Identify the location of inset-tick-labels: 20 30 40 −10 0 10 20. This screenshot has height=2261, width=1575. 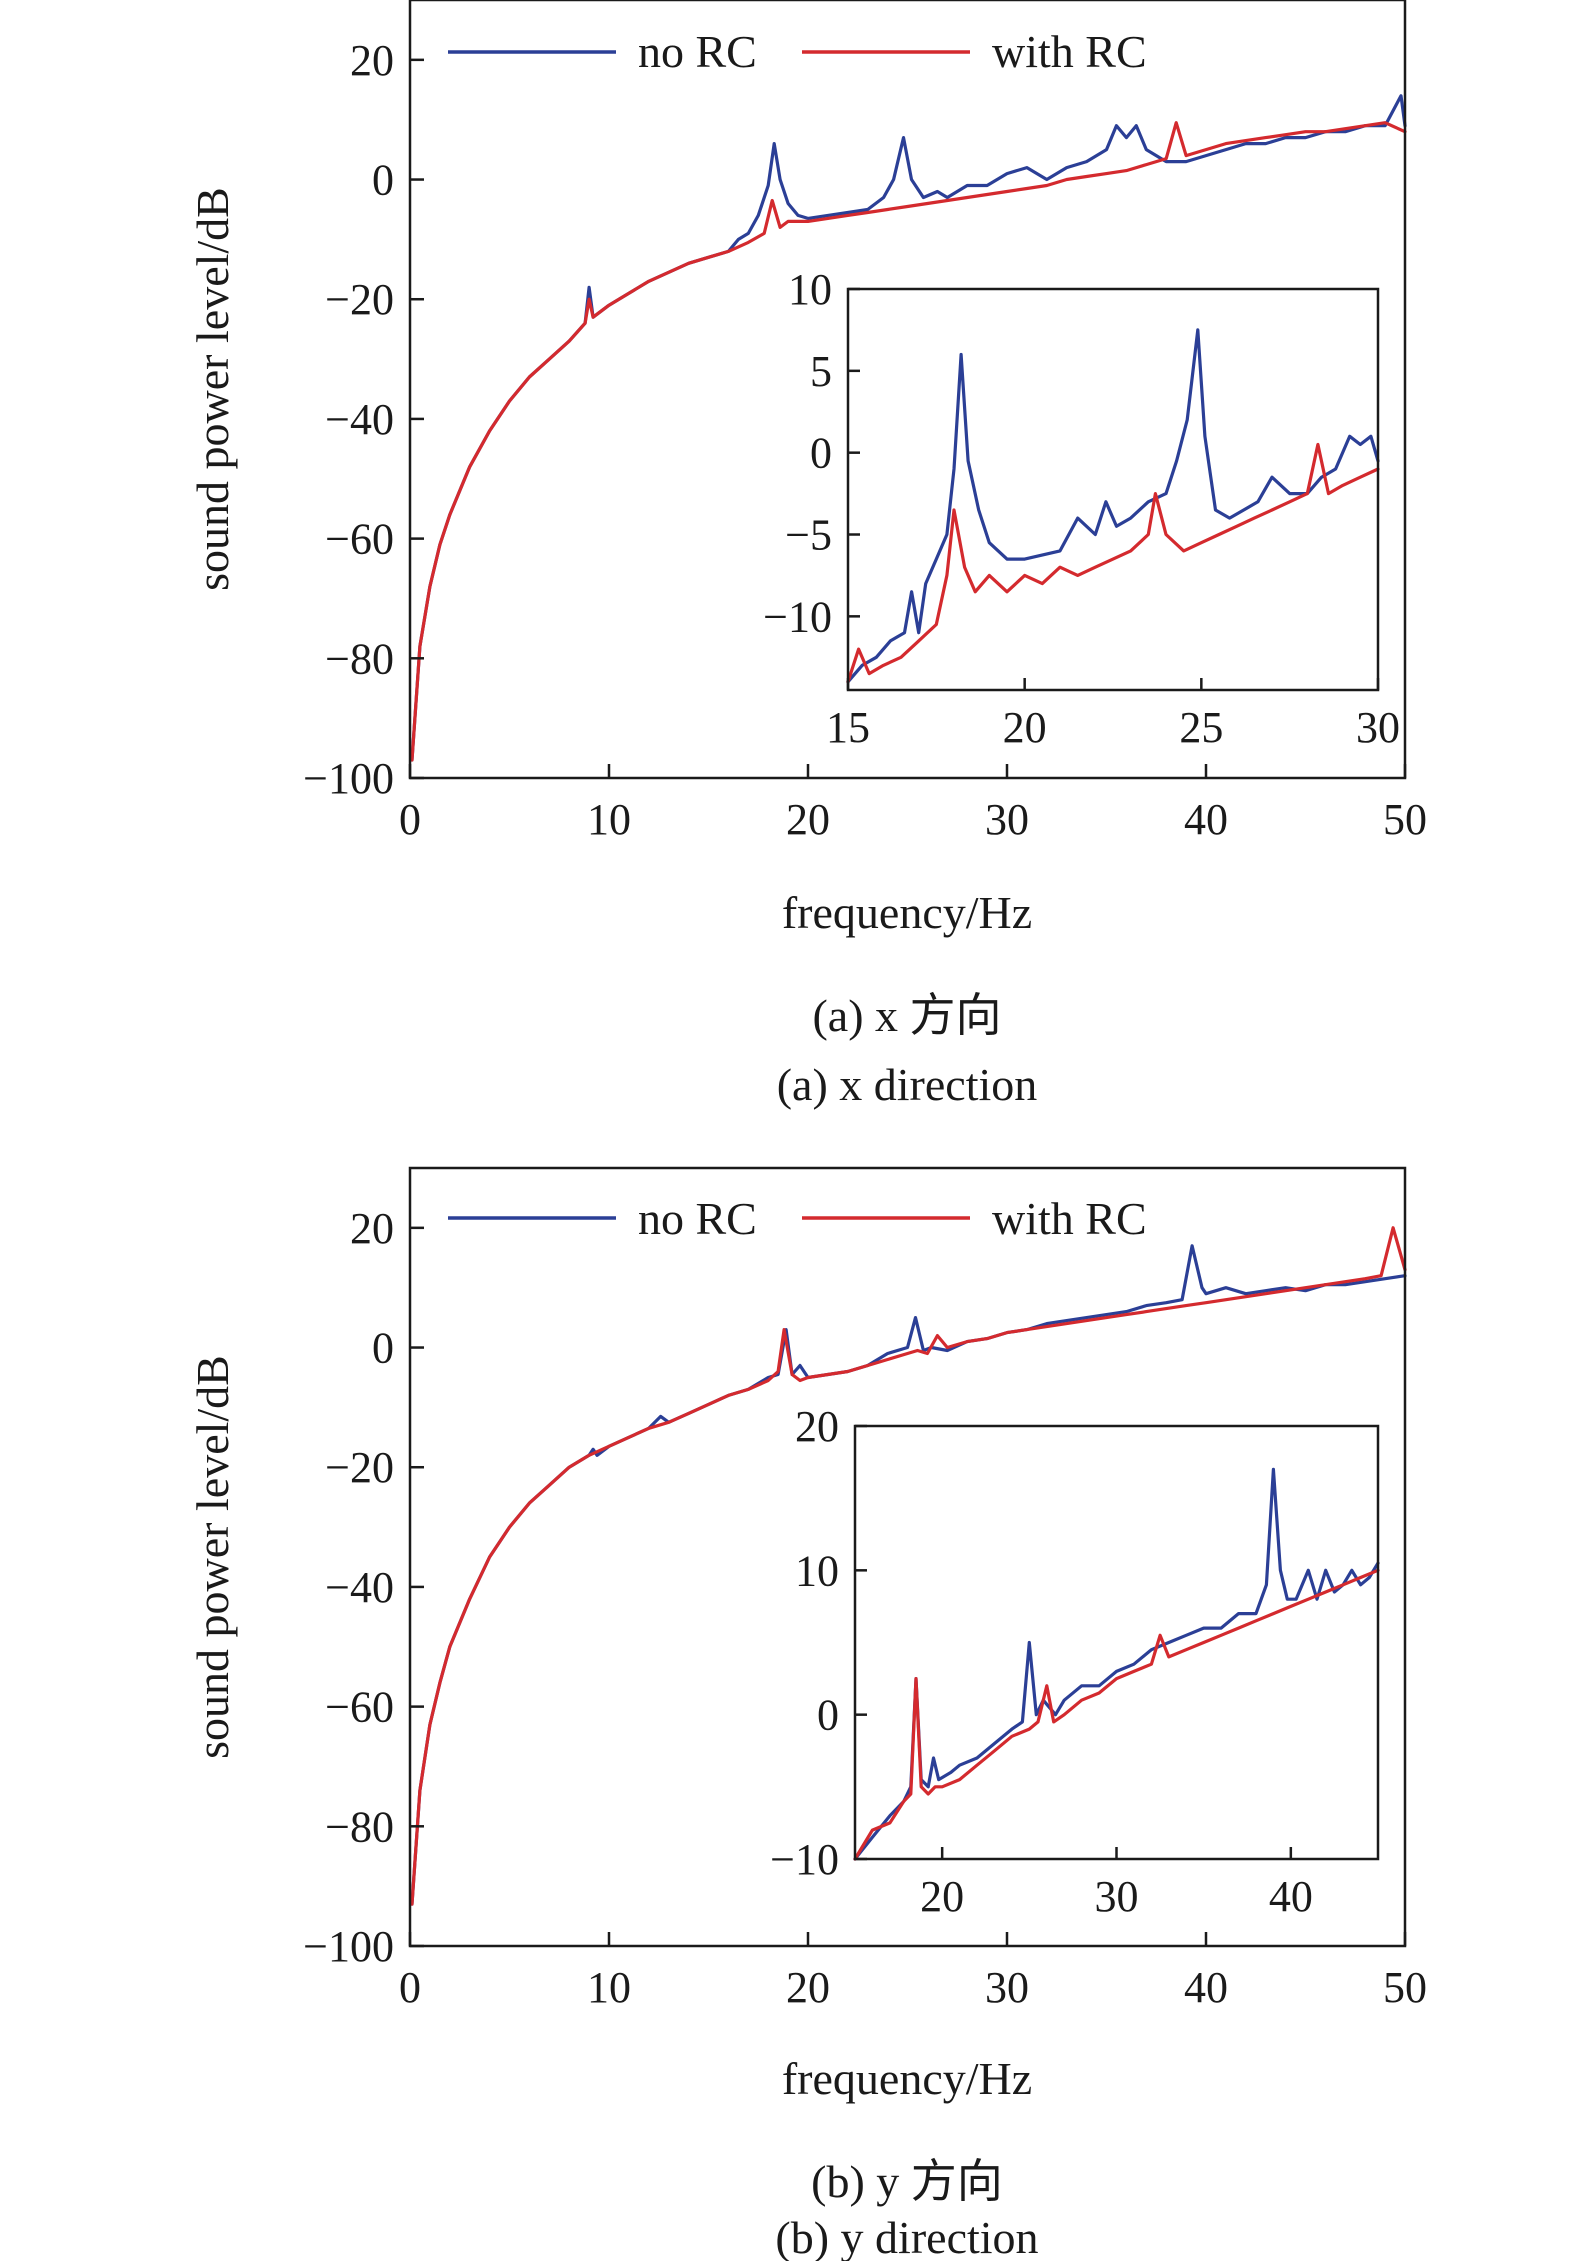
(1041, 1661).